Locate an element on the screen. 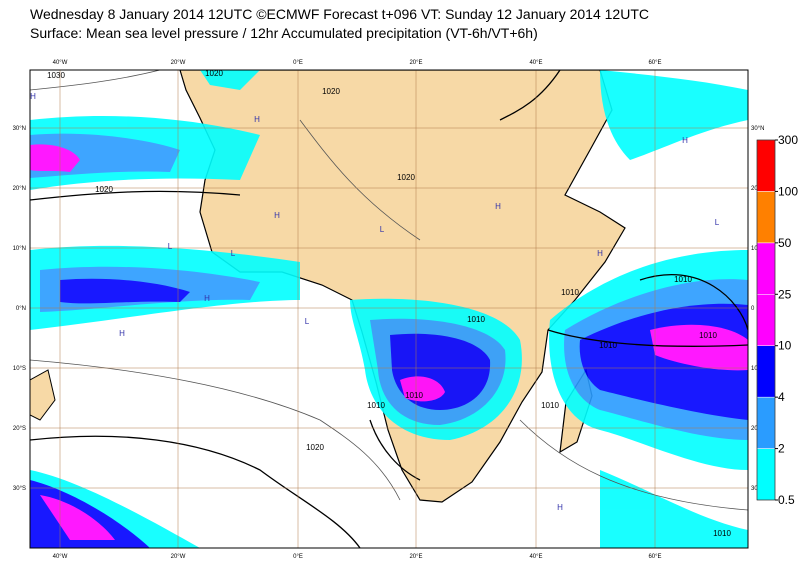 The image size is (807, 568). colorbar-frame is located at coordinates (766, 320).